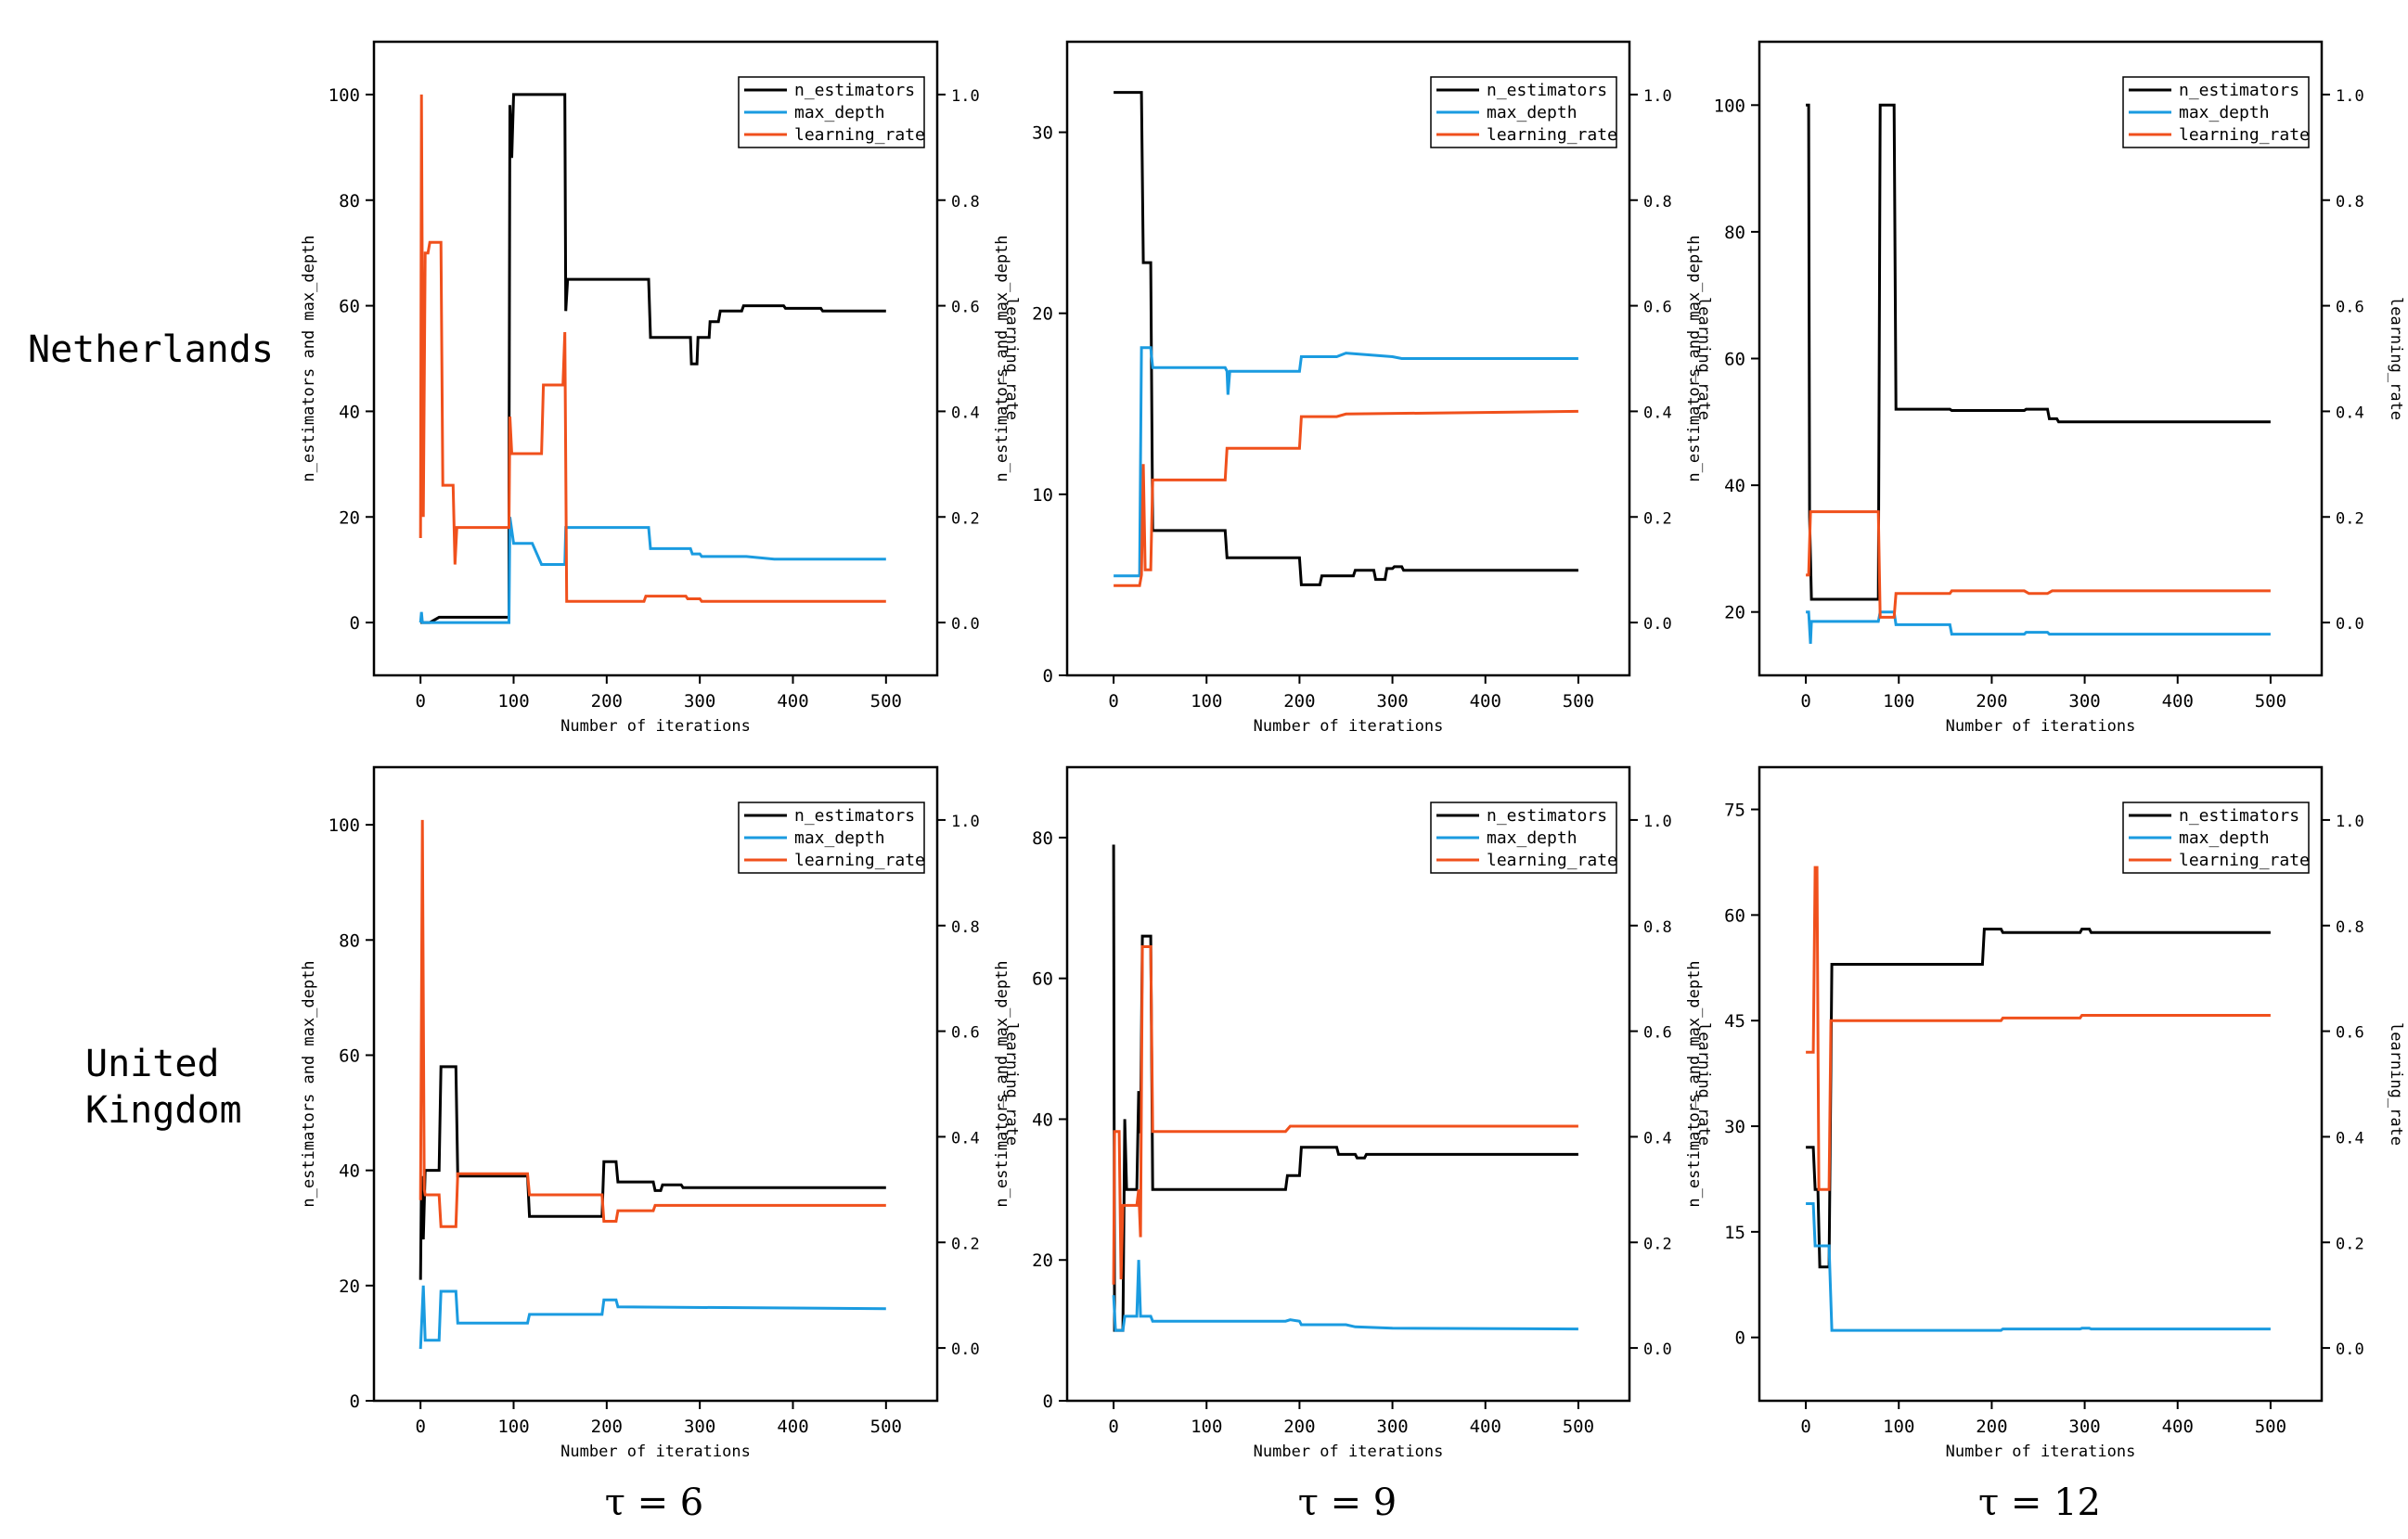  I want to click on column-label-tau-6: τ = 6, so click(654, 1502).